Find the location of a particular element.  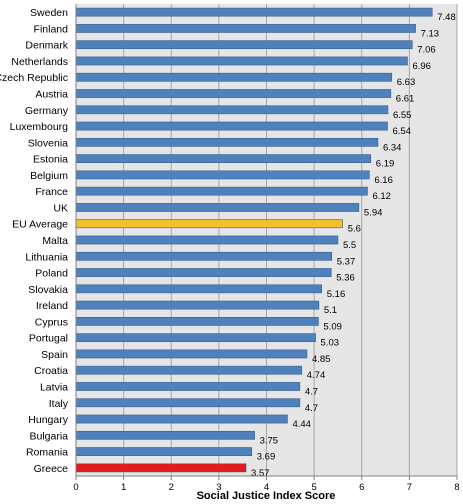

bar-spain is located at coordinates (191, 354).